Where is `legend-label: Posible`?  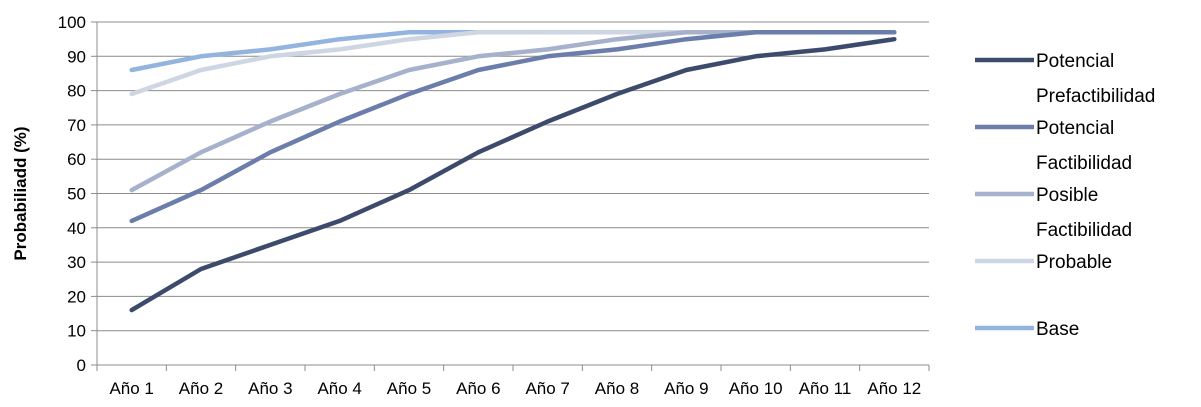 legend-label: Posible is located at coordinates (1067, 195).